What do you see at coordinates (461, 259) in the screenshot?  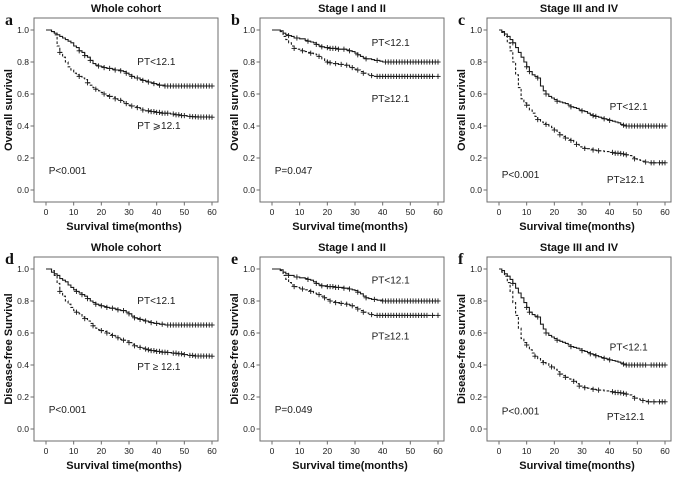 I see `panel-letter-f: f` at bounding box center [461, 259].